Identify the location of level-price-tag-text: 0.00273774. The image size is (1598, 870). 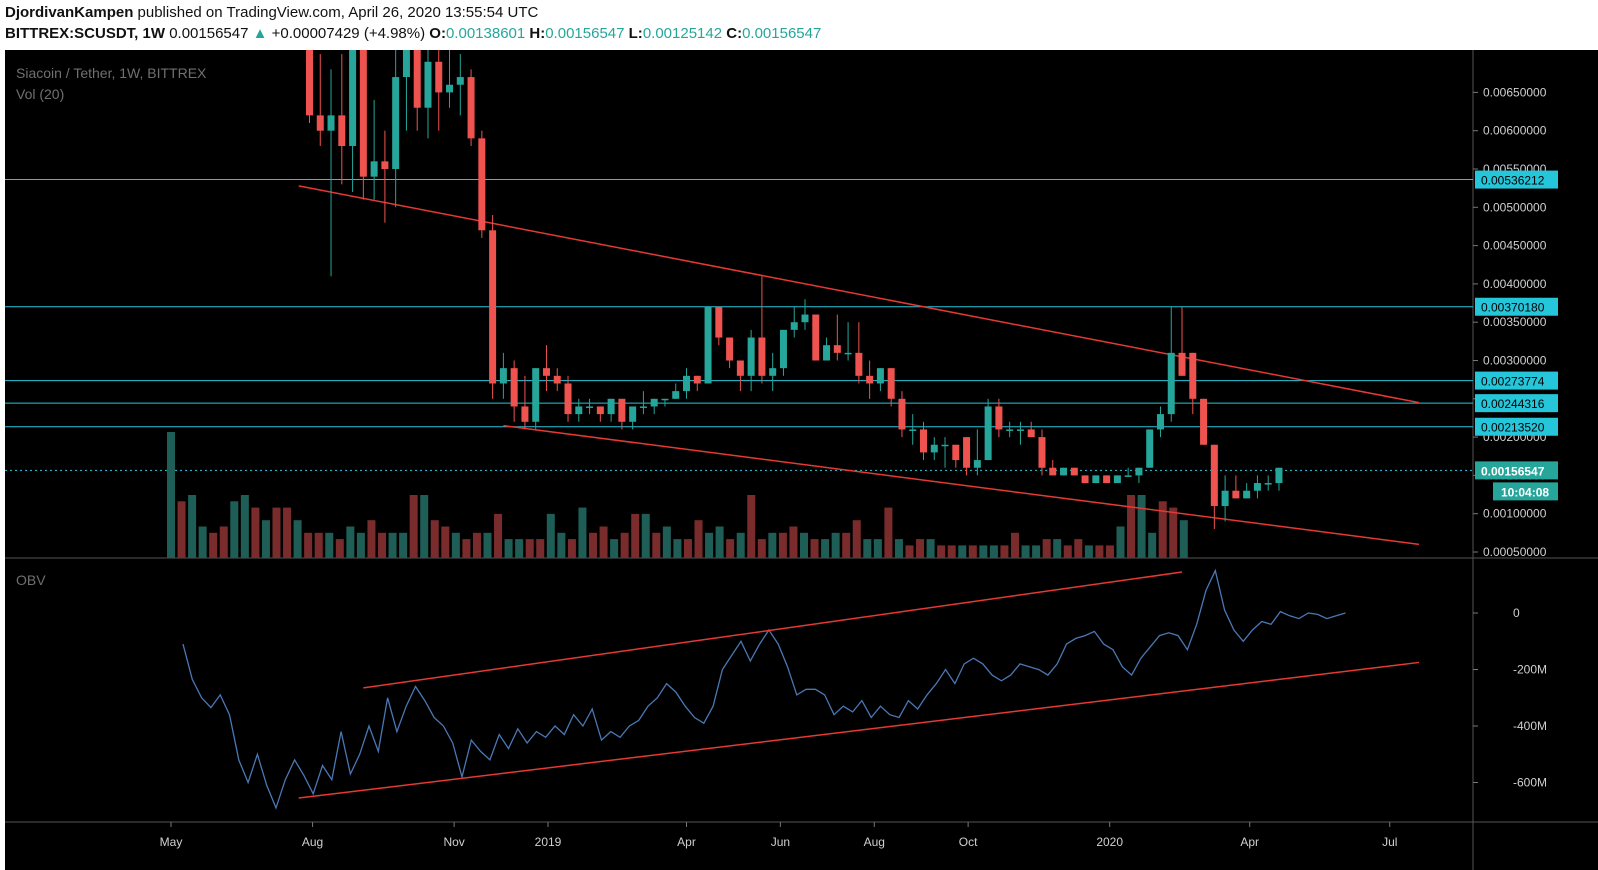
(1513, 382).